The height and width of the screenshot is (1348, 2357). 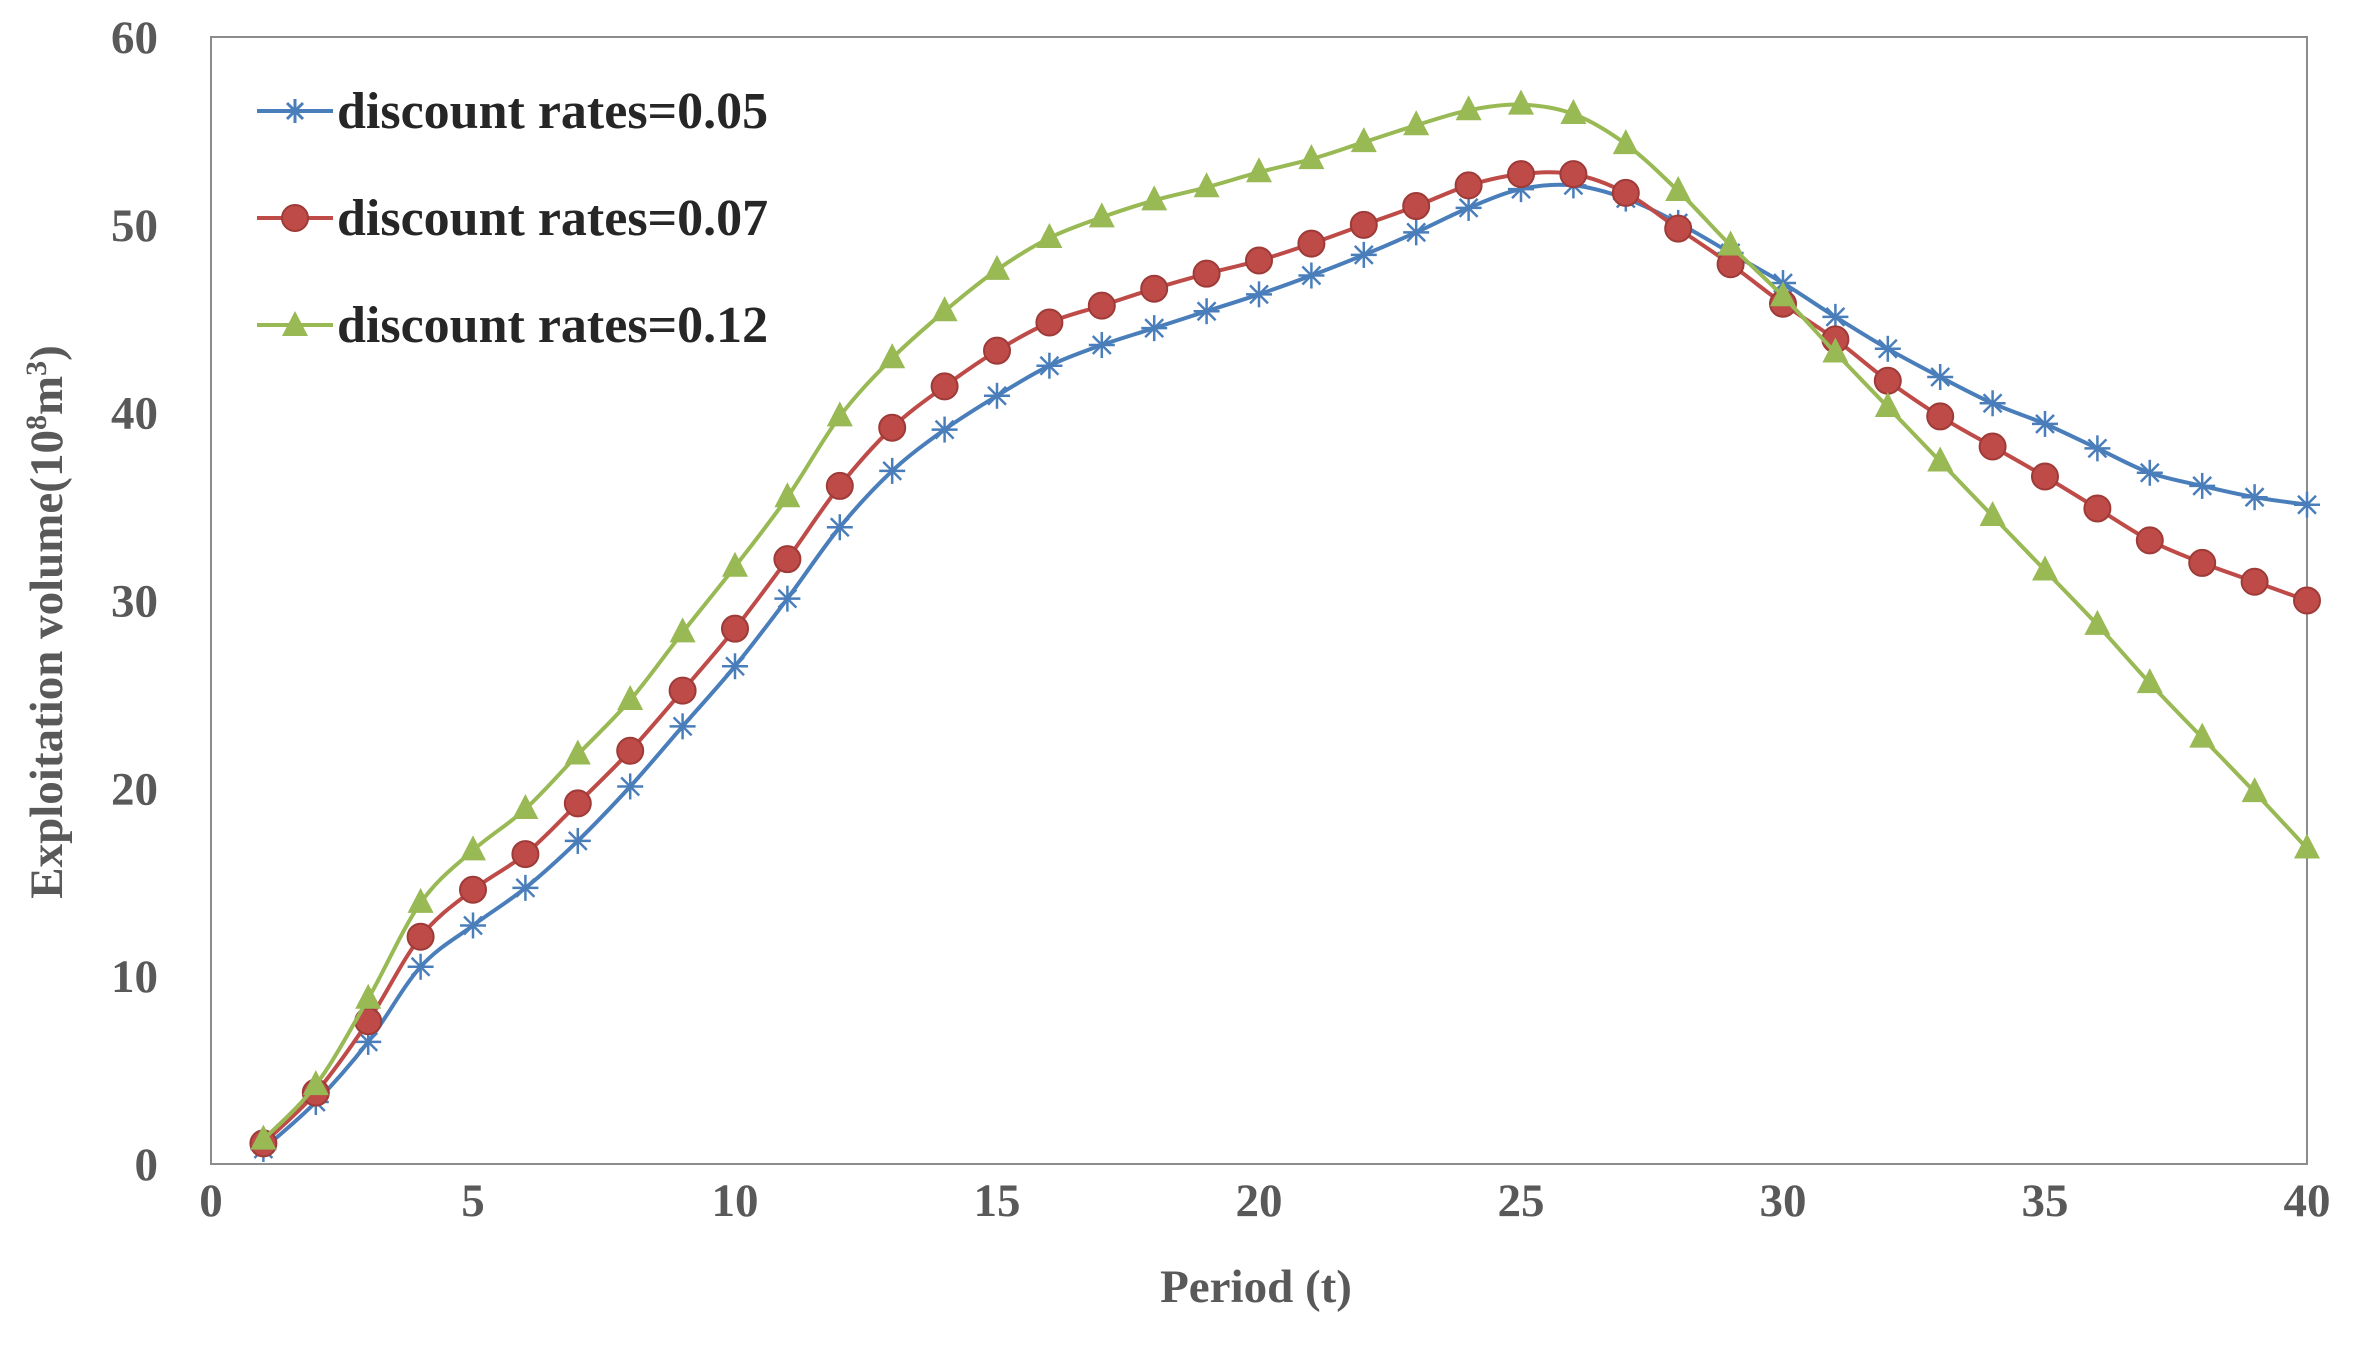 I want to click on y-tick-label: 50, so click(x=134, y=226).